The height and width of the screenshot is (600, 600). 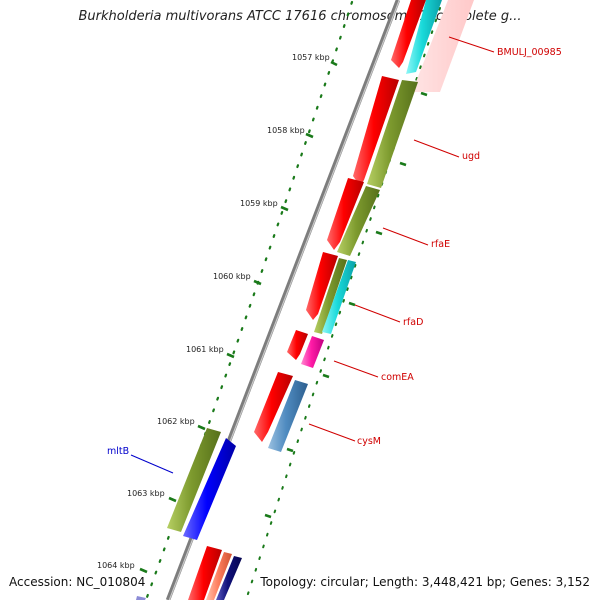 I want to click on gene-block-salmon, so click(x=219, y=576).